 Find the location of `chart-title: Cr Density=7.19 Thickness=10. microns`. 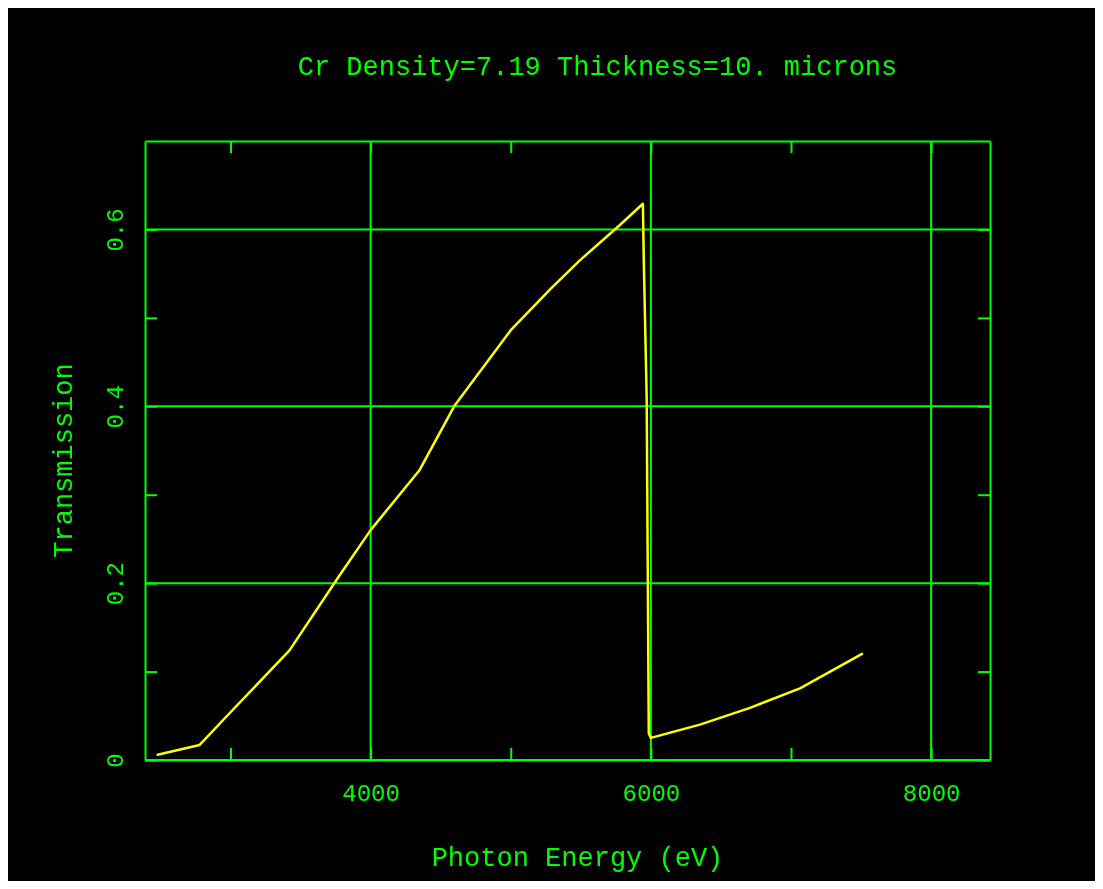

chart-title: Cr Density=7.19 Thickness=10. microns is located at coordinates (597, 68).